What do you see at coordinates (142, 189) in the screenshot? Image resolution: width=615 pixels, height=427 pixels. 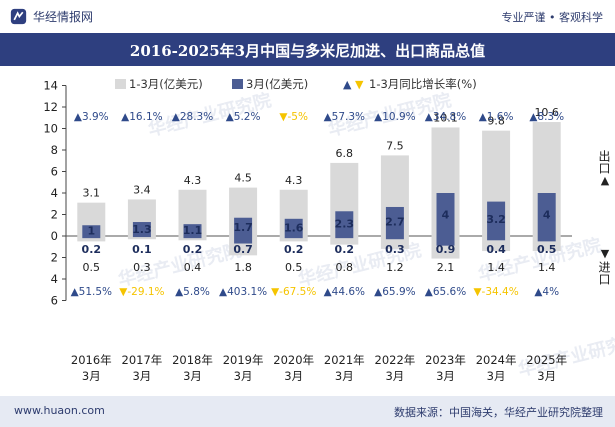 I see `export-cumulative-label: 3.4` at bounding box center [142, 189].